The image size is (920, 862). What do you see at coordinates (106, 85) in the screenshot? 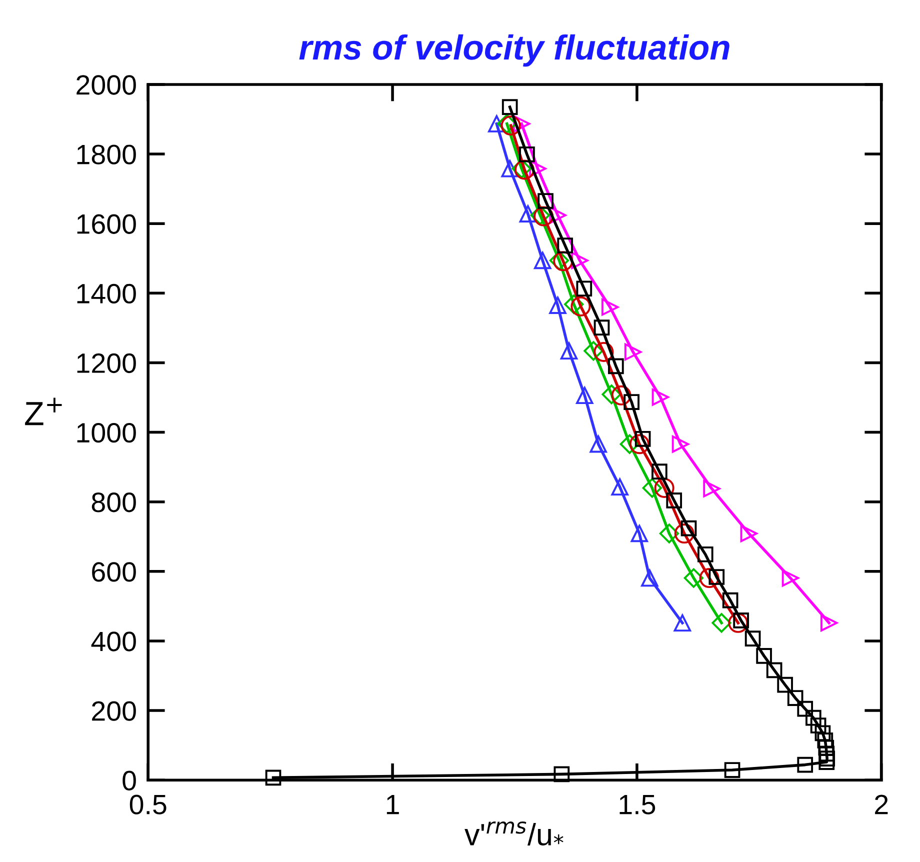
I see `y-tick-label: 2000` at bounding box center [106, 85].